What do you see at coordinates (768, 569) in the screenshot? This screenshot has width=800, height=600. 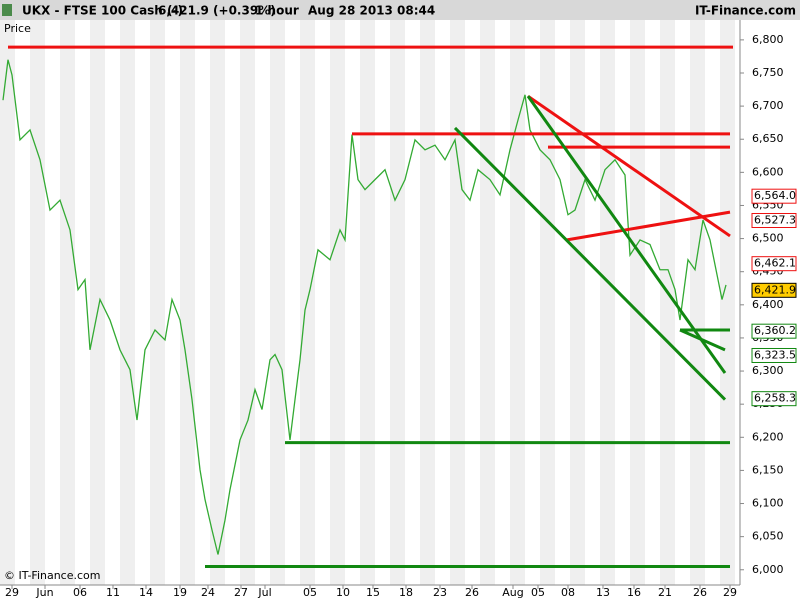 I see `y-tick-label: 6,000` at bounding box center [768, 569].